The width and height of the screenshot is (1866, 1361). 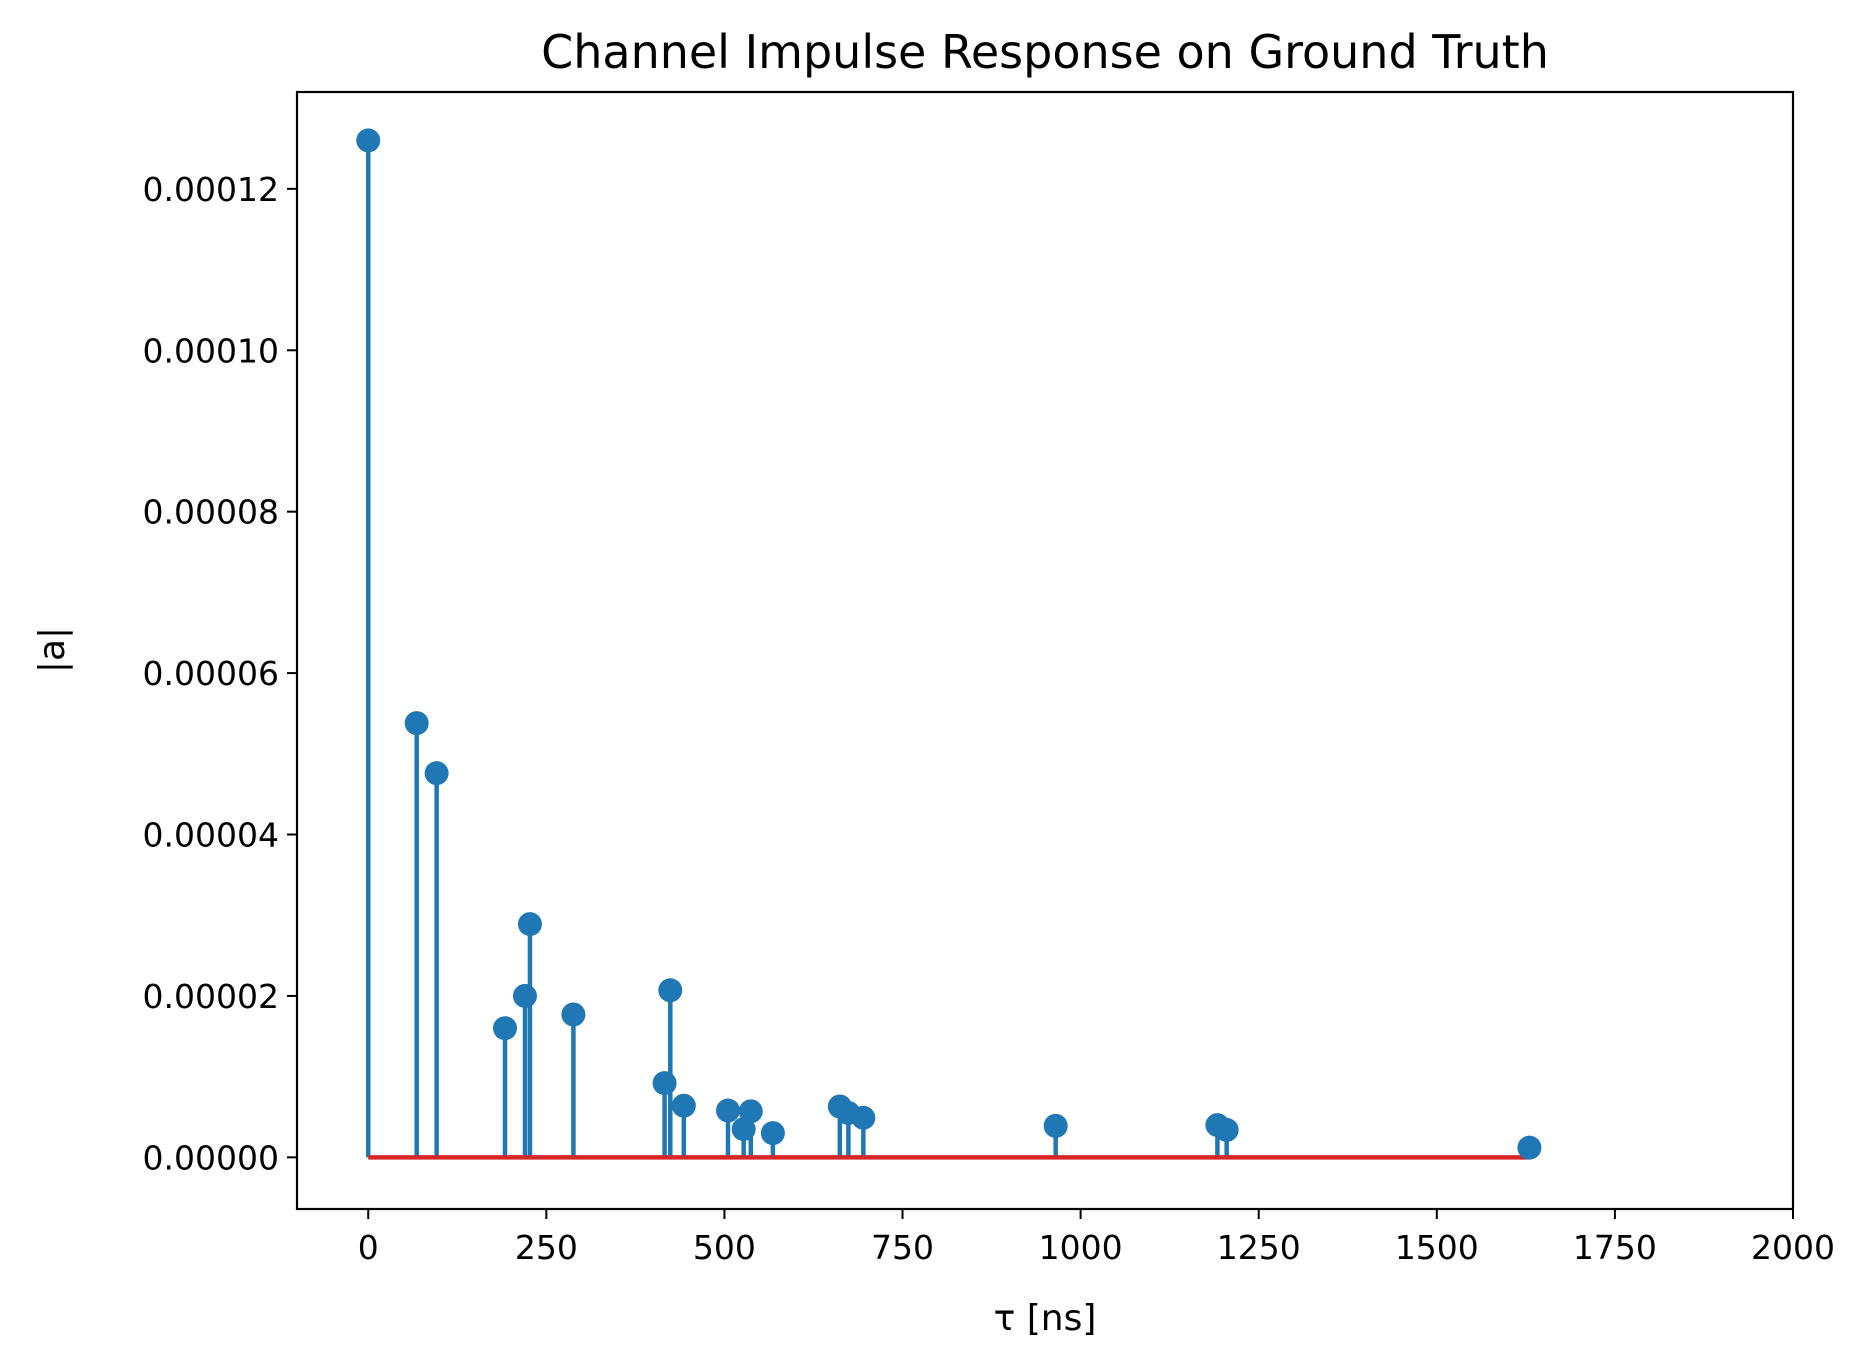 I want to click on x-tick-label: 500, so click(x=724, y=1247).